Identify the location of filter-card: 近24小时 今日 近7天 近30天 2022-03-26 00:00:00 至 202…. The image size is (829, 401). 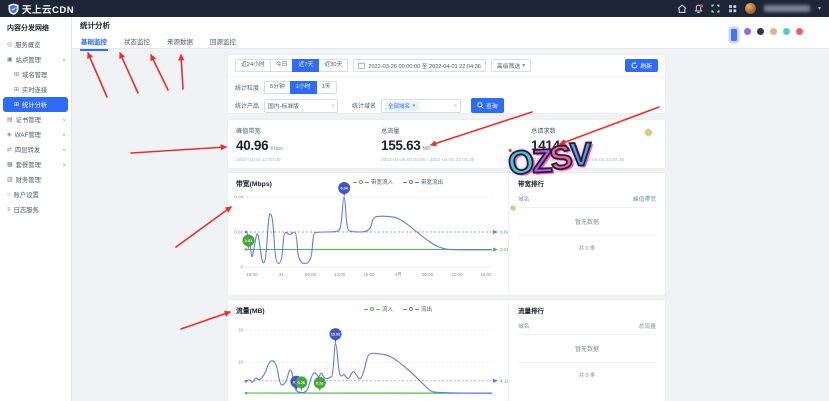
(446, 84).